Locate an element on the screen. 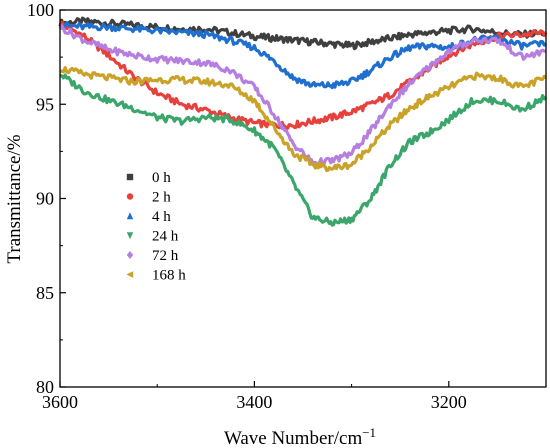  legend-item: 168 h is located at coordinates (156, 276).